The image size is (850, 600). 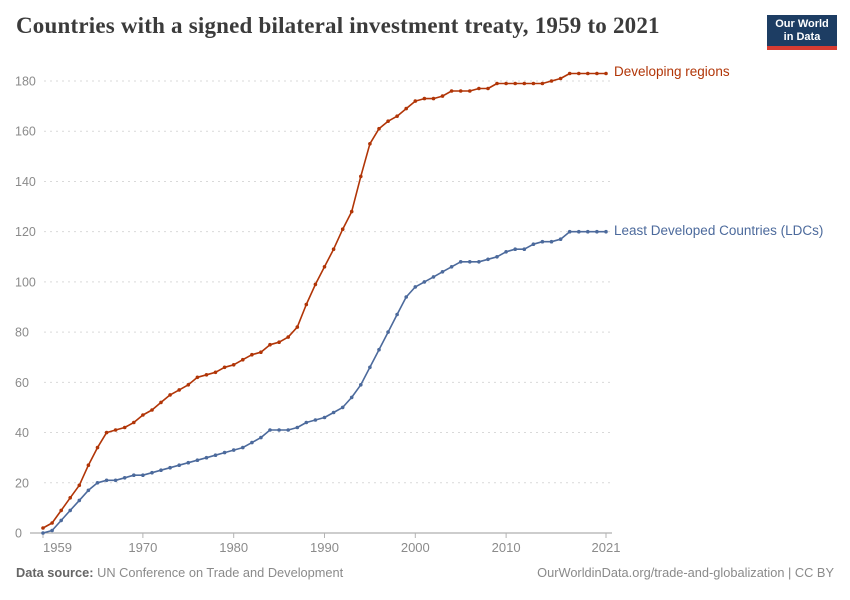 I want to click on x-axis-label-2021: 2021, so click(x=606, y=547).